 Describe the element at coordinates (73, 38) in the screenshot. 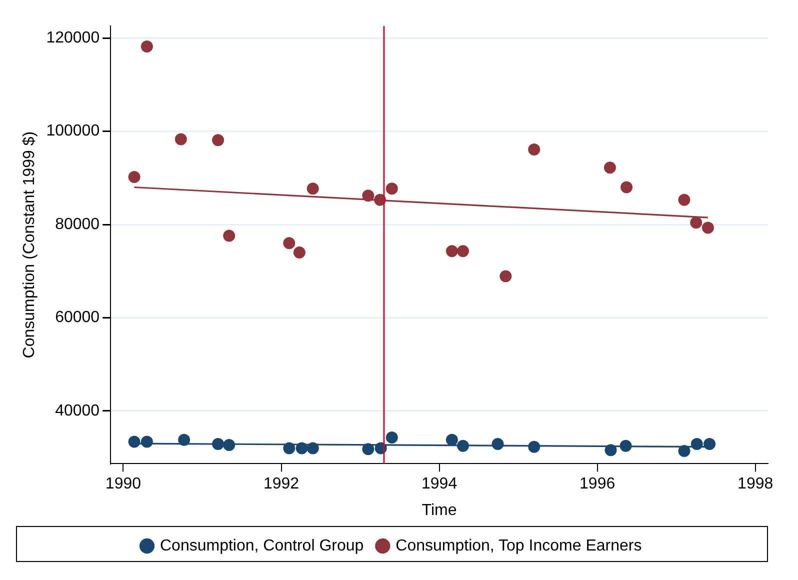

I see `y-tick-label: 120000` at that location.